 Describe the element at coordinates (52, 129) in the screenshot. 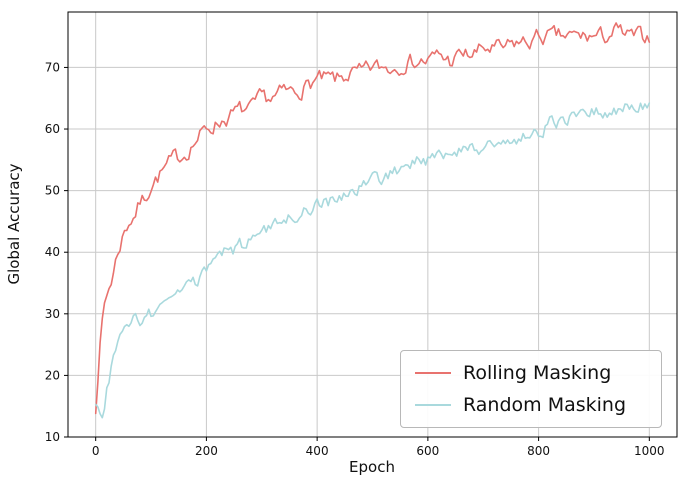

I see `svg-text: 60` at that location.